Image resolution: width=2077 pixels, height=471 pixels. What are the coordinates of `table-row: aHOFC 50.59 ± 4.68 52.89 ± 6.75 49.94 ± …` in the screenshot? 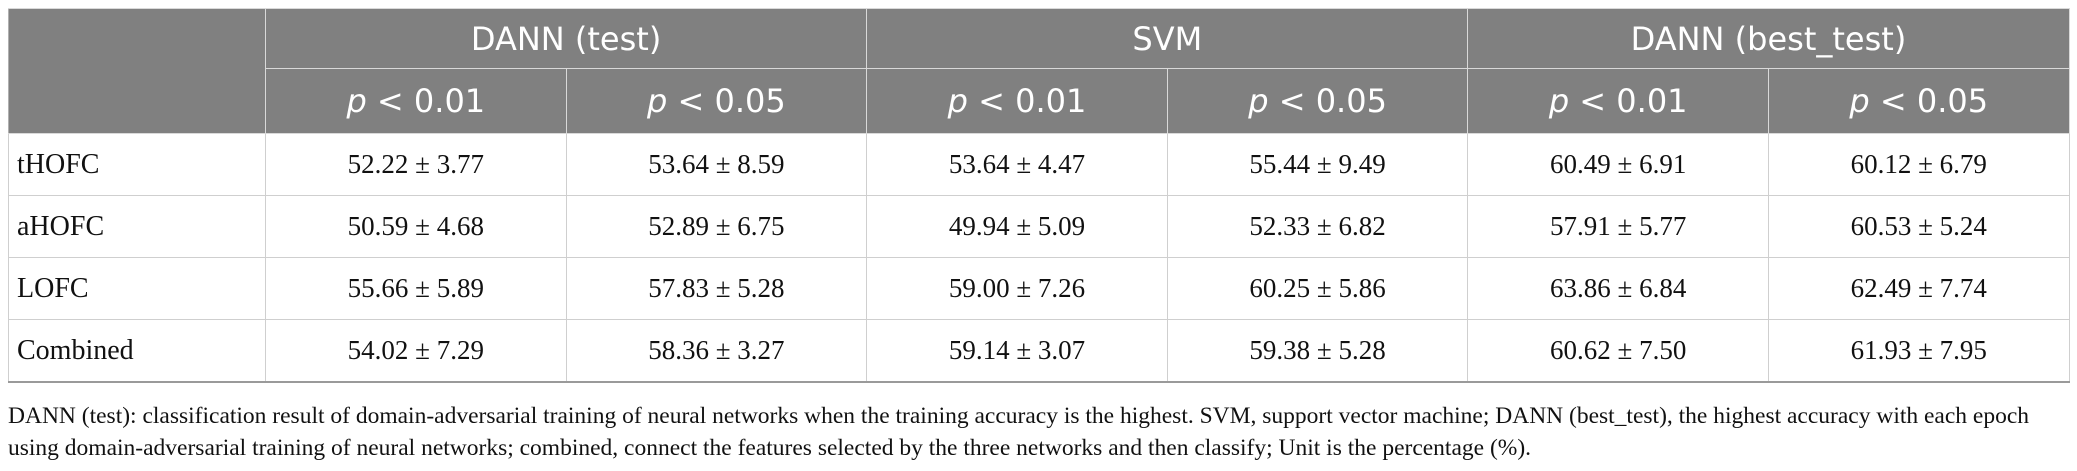 It's located at (1039, 226).